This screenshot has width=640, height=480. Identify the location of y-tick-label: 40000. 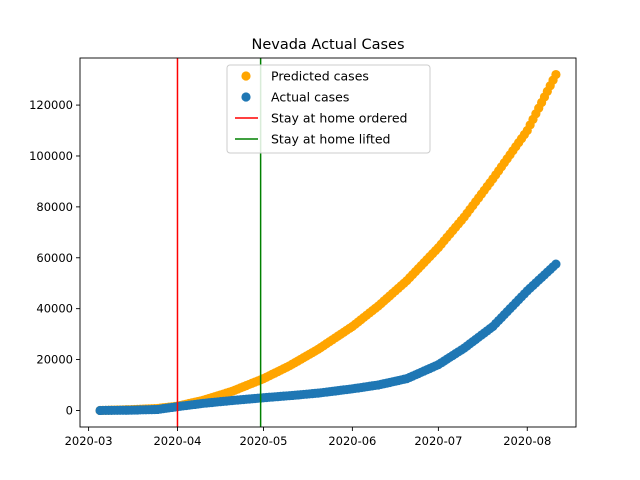
(54, 309).